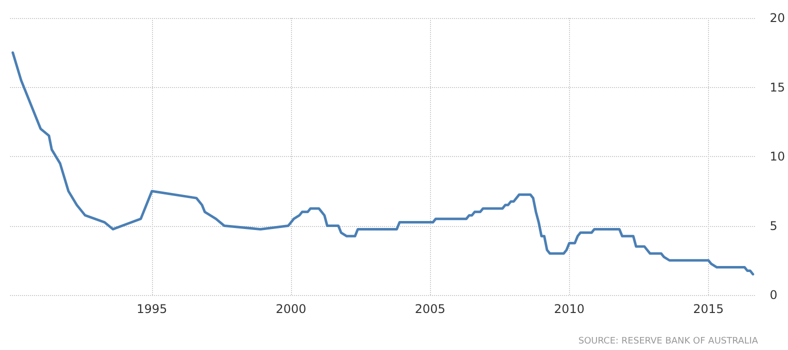 Image resolution: width=788 pixels, height=350 pixels. What do you see at coordinates (774, 295) in the screenshot?
I see `y-tick-label: 0` at bounding box center [774, 295].